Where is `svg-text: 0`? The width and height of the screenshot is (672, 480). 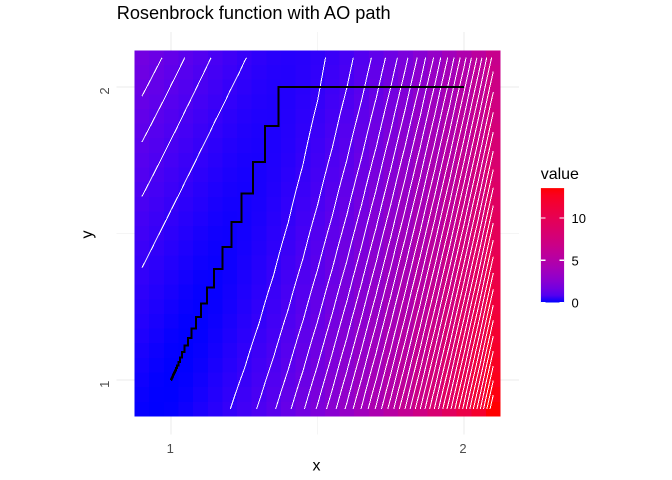
svg-text: 0 is located at coordinates (575, 303).